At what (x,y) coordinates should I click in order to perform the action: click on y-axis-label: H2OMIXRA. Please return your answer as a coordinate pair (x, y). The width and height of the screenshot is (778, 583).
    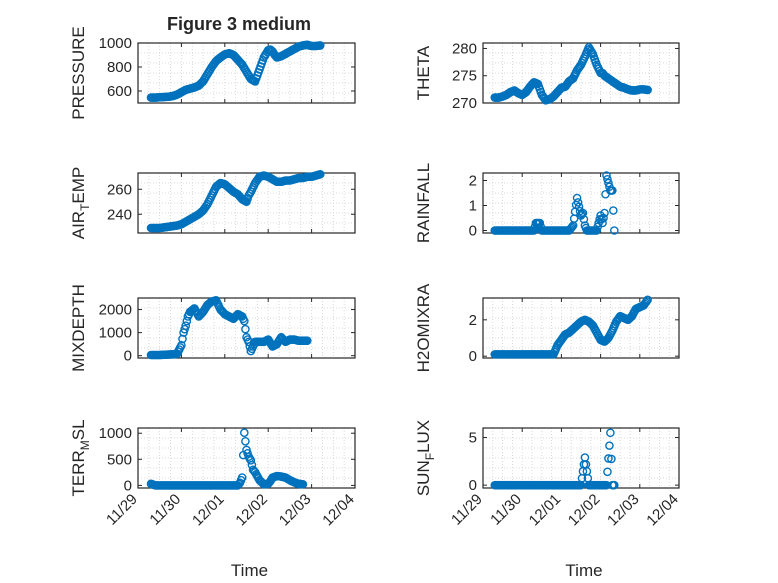
    Looking at the image, I should click on (423, 327).